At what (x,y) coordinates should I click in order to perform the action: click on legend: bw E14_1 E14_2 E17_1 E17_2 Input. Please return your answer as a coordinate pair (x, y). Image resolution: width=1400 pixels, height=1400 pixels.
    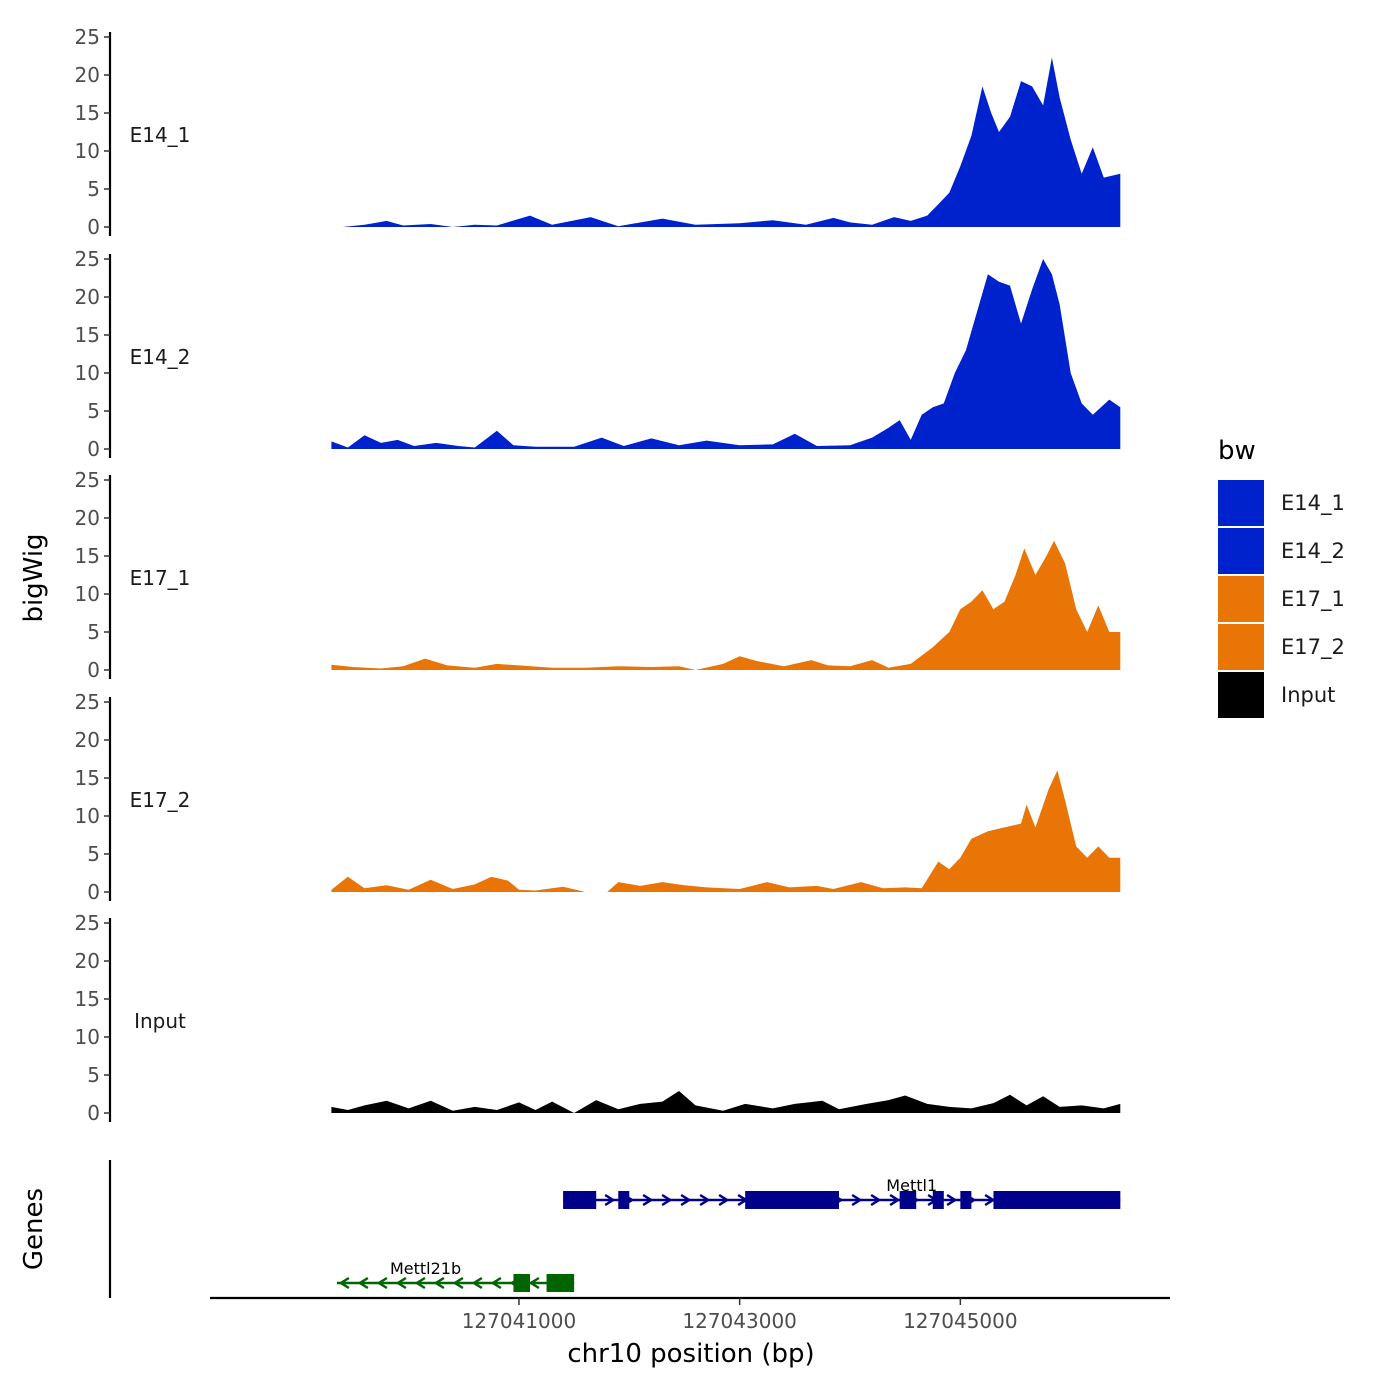
    Looking at the image, I should click on (1281, 577).